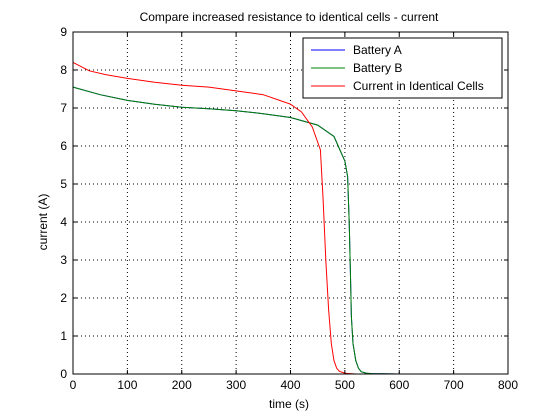 The width and height of the screenshot is (560, 420). Describe the element at coordinates (73, 385) in the screenshot. I see `x-tick-label: 0` at that location.